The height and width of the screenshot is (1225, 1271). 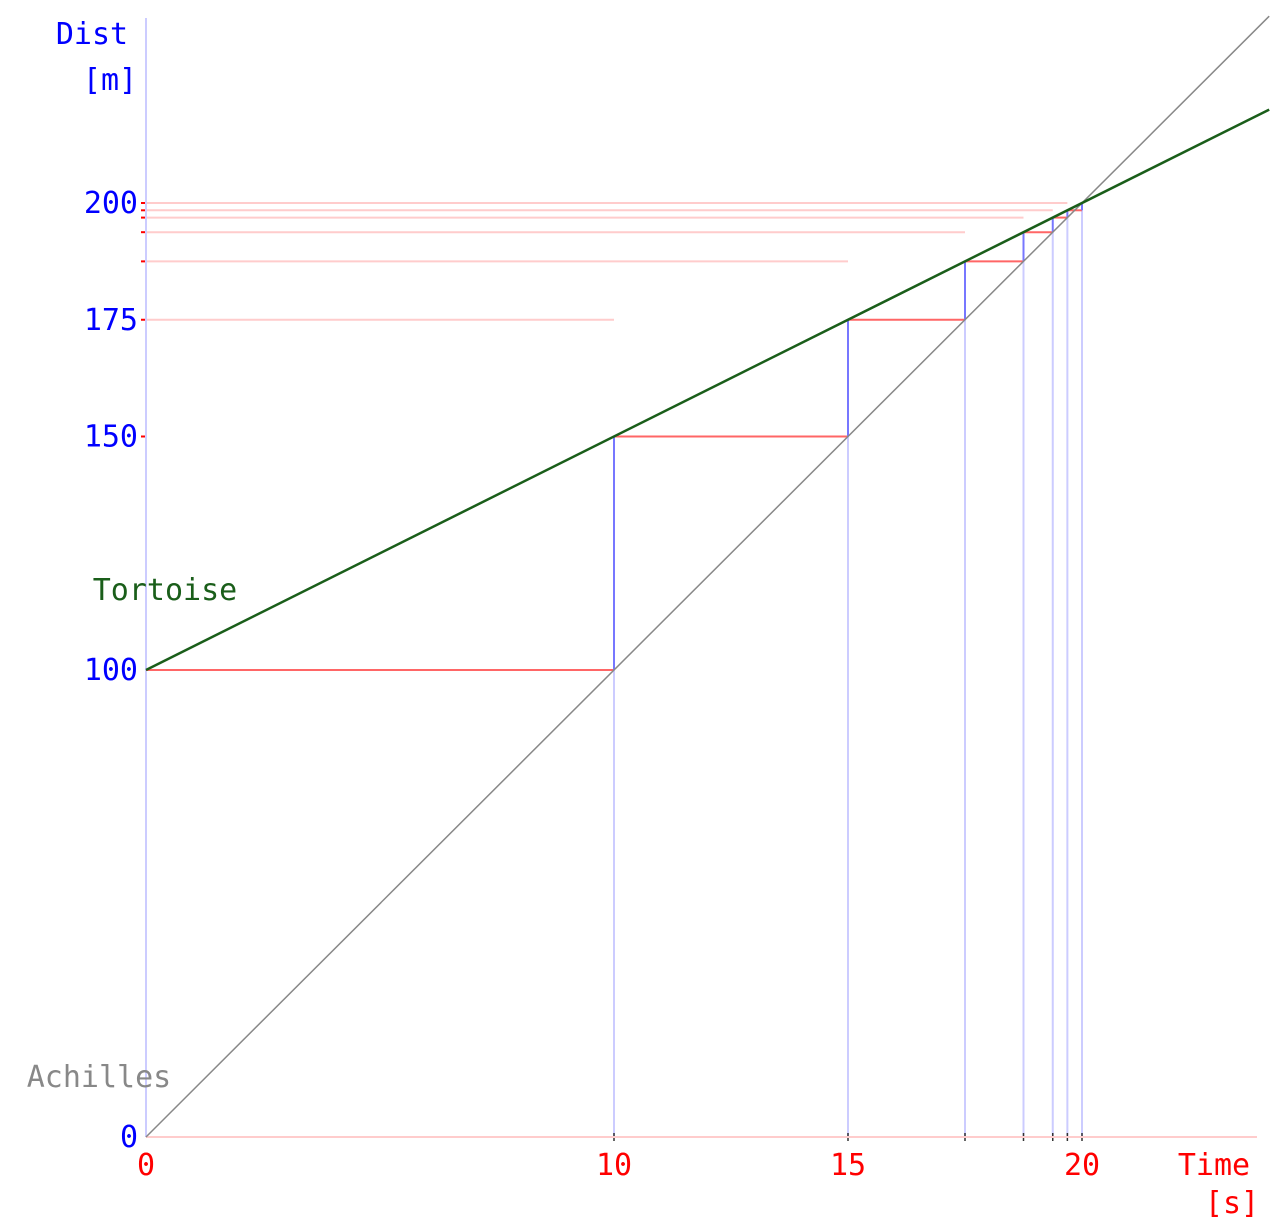 What do you see at coordinates (111, 203) in the screenshot?
I see `y-tick-label-200: 200` at bounding box center [111, 203].